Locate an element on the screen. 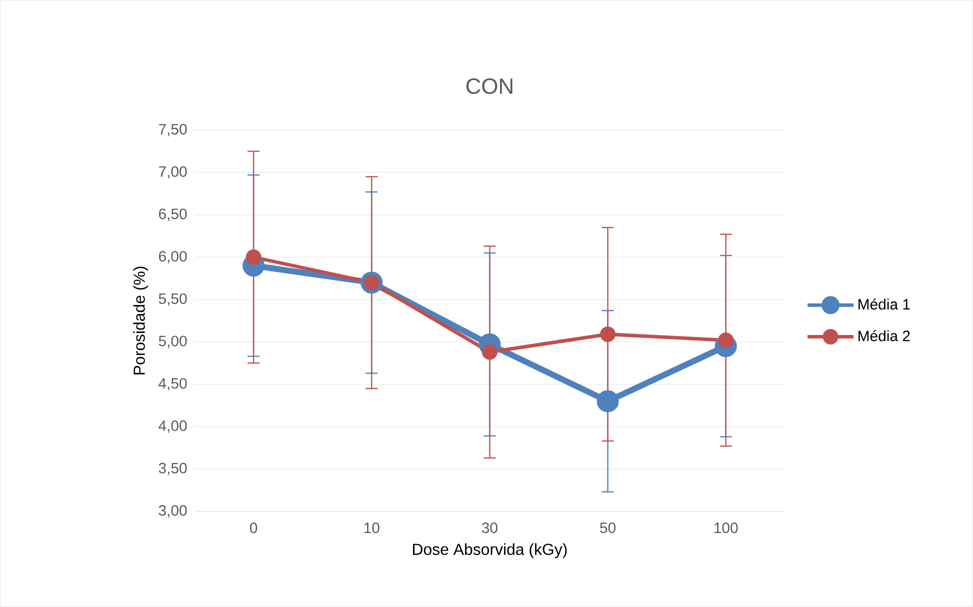 The image size is (973, 607). x-tick-label: 10 is located at coordinates (372, 528).